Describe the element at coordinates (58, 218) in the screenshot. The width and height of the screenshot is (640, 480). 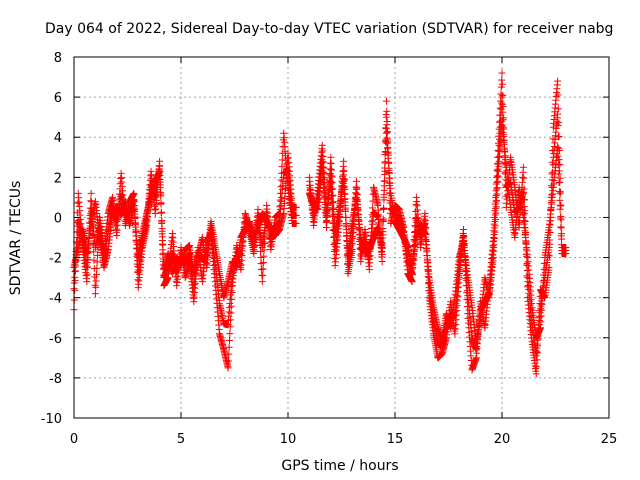
I see `y-tick-label: 0` at that location.